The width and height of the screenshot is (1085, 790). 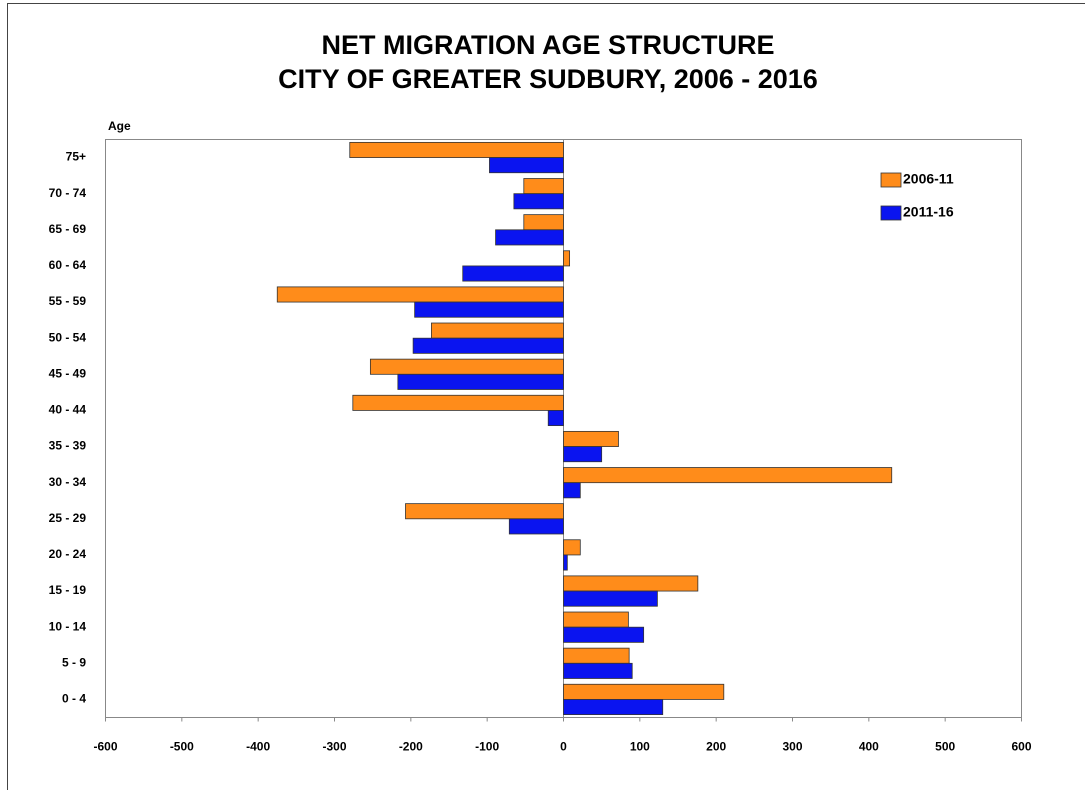 I want to click on x-tick-label: 0, so click(x=563, y=747).